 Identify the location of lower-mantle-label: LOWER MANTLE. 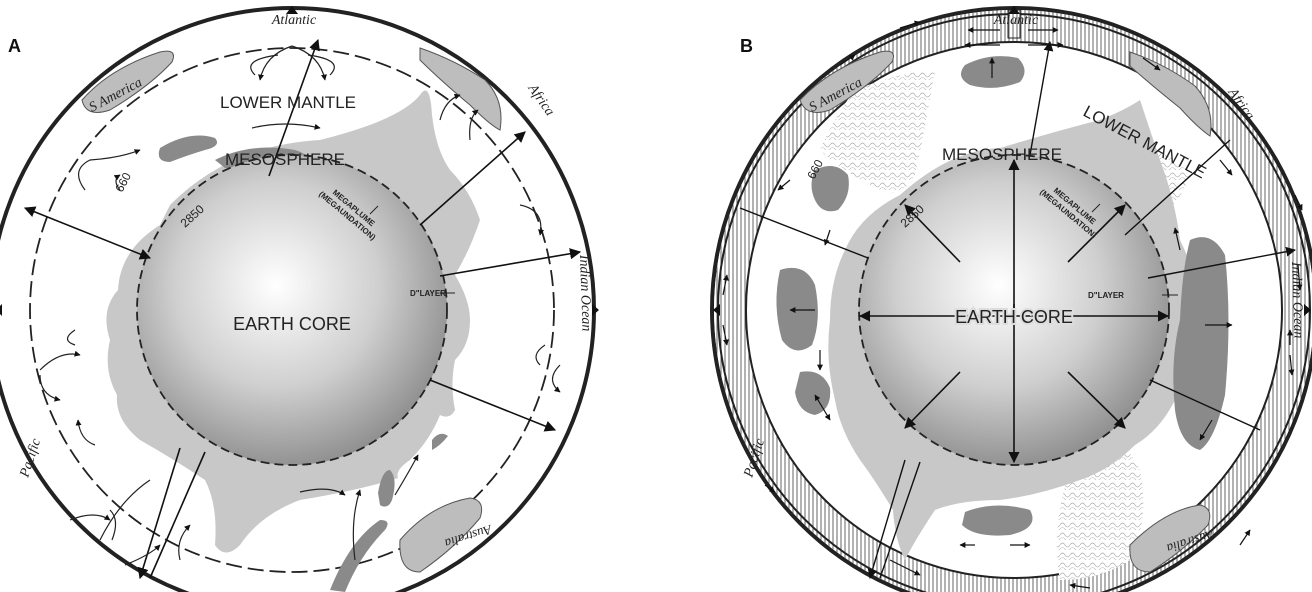
(288, 102).